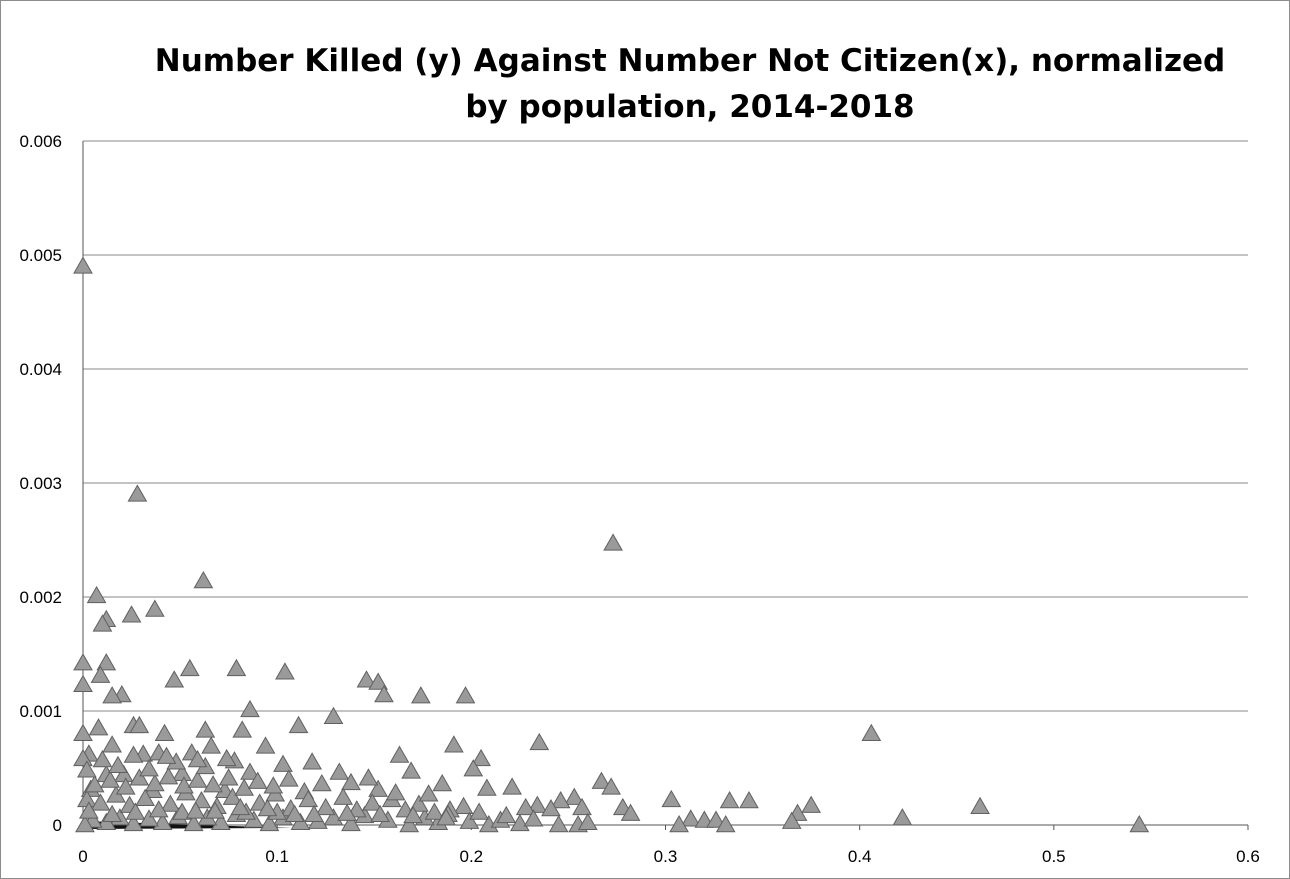  Describe the element at coordinates (40, 369) in the screenshot. I see `y-tick-label: 0.004` at that location.